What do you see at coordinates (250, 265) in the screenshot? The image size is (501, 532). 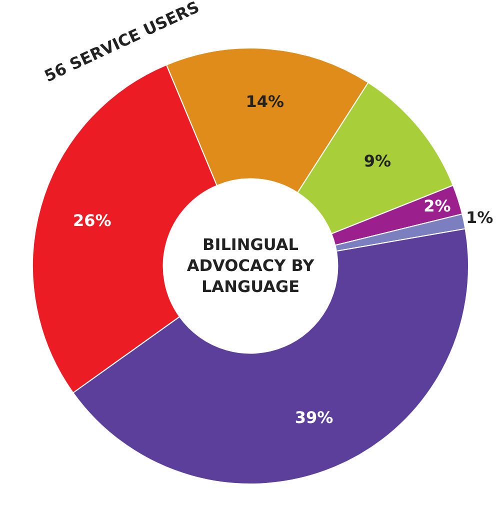 I see `text: BILINGUAL ADVOCACY BY LANGUAGE` at bounding box center [250, 265].